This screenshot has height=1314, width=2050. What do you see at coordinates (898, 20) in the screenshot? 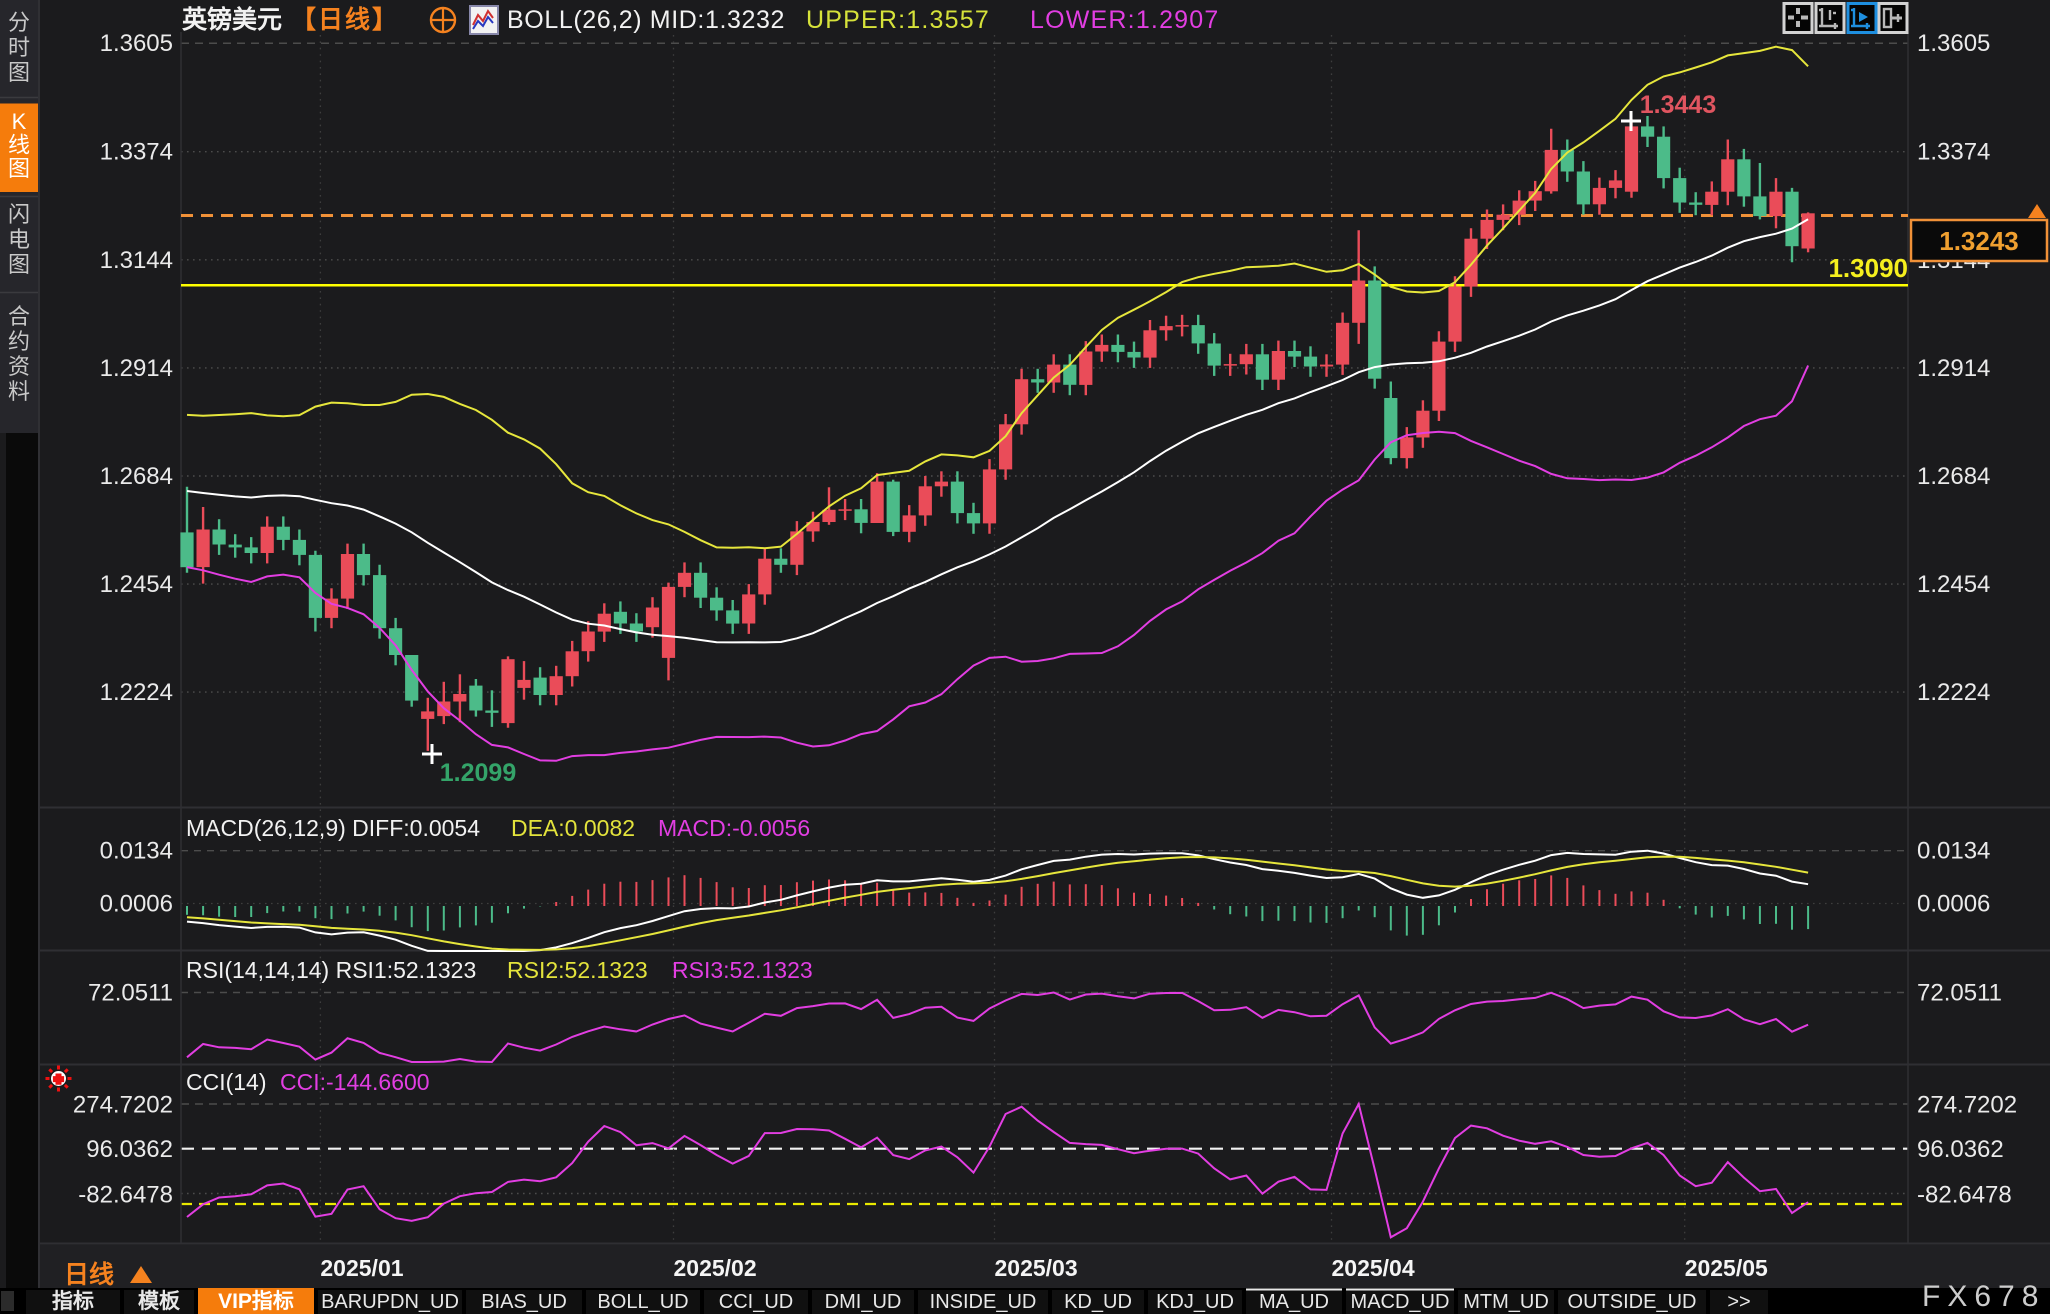
I see `svg-text: UPPER:1.3557` at bounding box center [898, 20].